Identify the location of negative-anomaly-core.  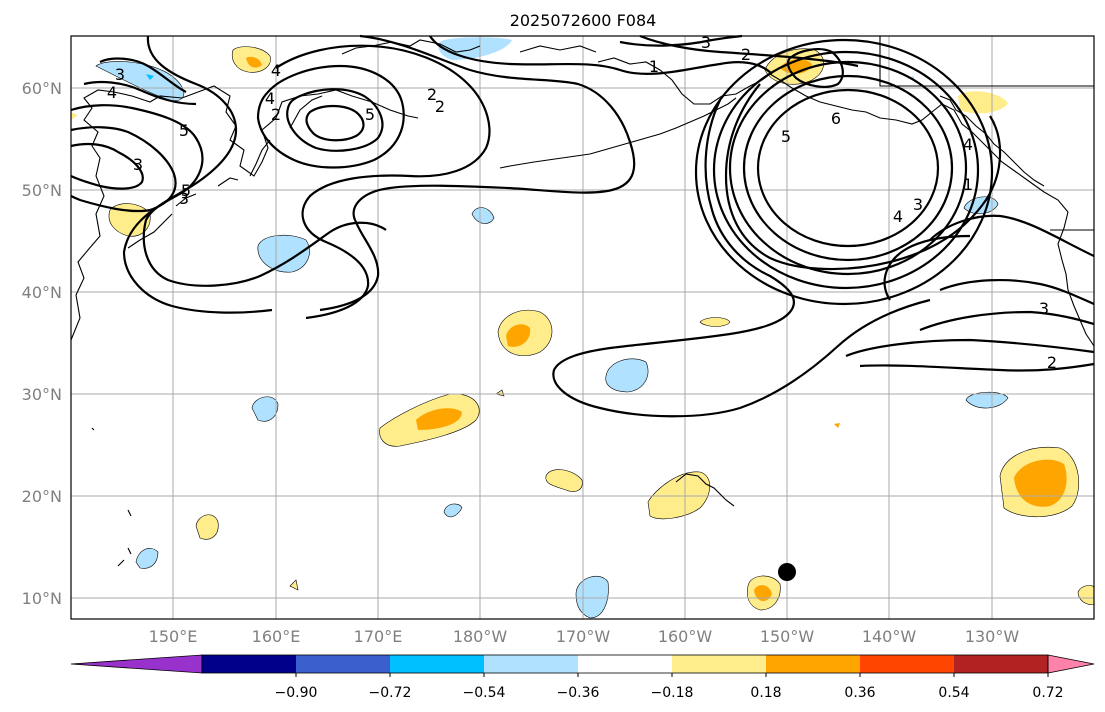
(150, 77).